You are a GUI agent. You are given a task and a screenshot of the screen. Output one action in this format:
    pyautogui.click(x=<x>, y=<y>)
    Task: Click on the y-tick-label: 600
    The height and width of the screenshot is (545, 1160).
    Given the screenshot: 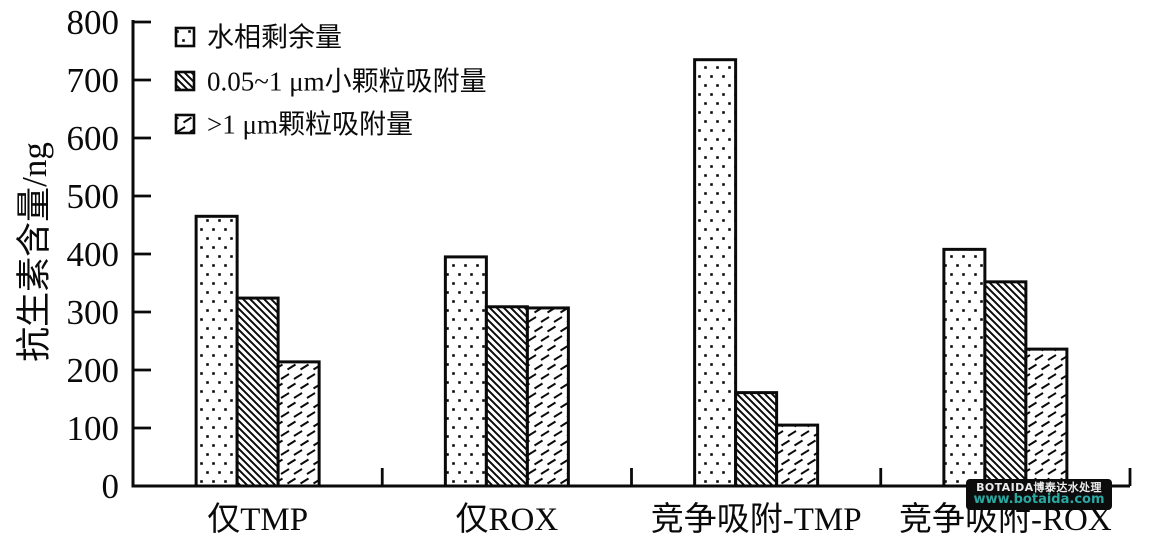 What is the action you would take?
    pyautogui.click(x=93, y=138)
    